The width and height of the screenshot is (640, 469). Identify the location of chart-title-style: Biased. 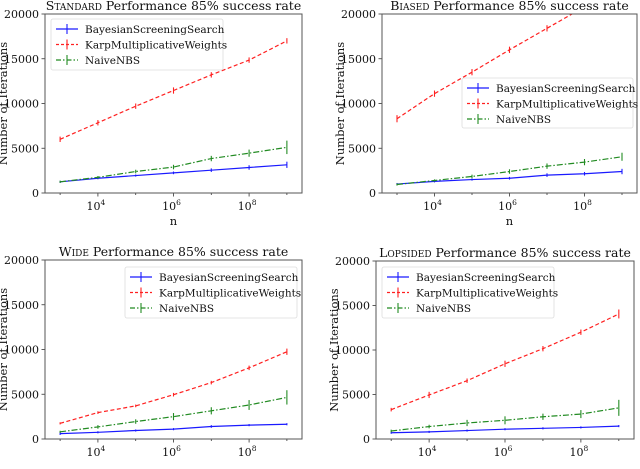
(409, 6).